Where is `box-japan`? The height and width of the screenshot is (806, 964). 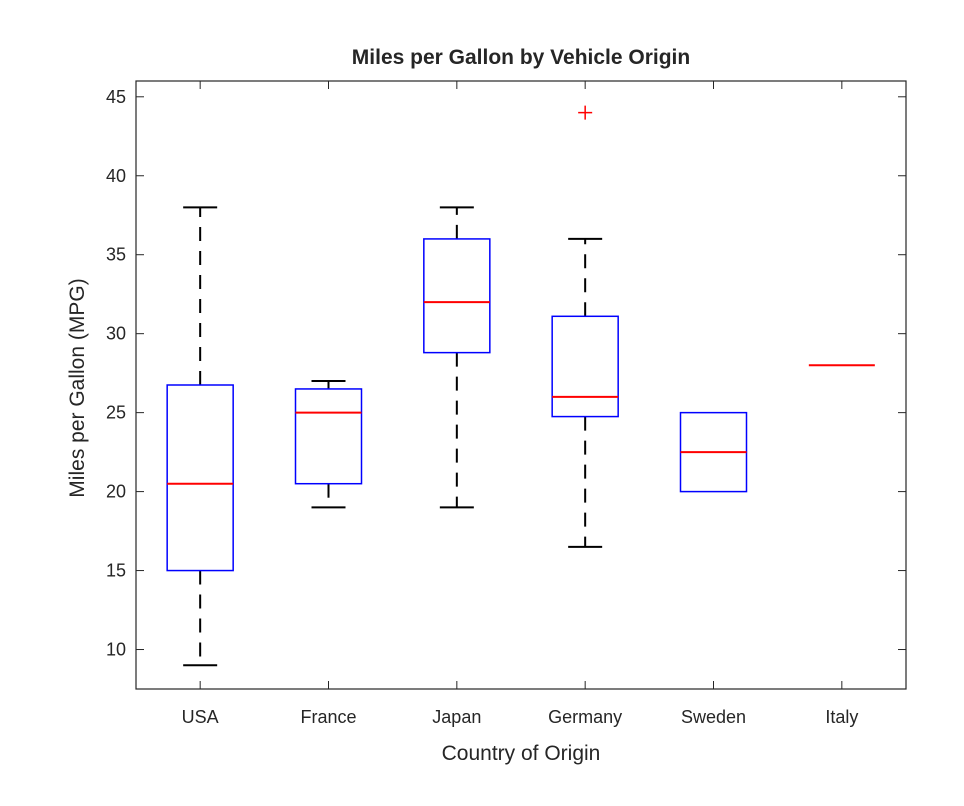
box-japan is located at coordinates (457, 296).